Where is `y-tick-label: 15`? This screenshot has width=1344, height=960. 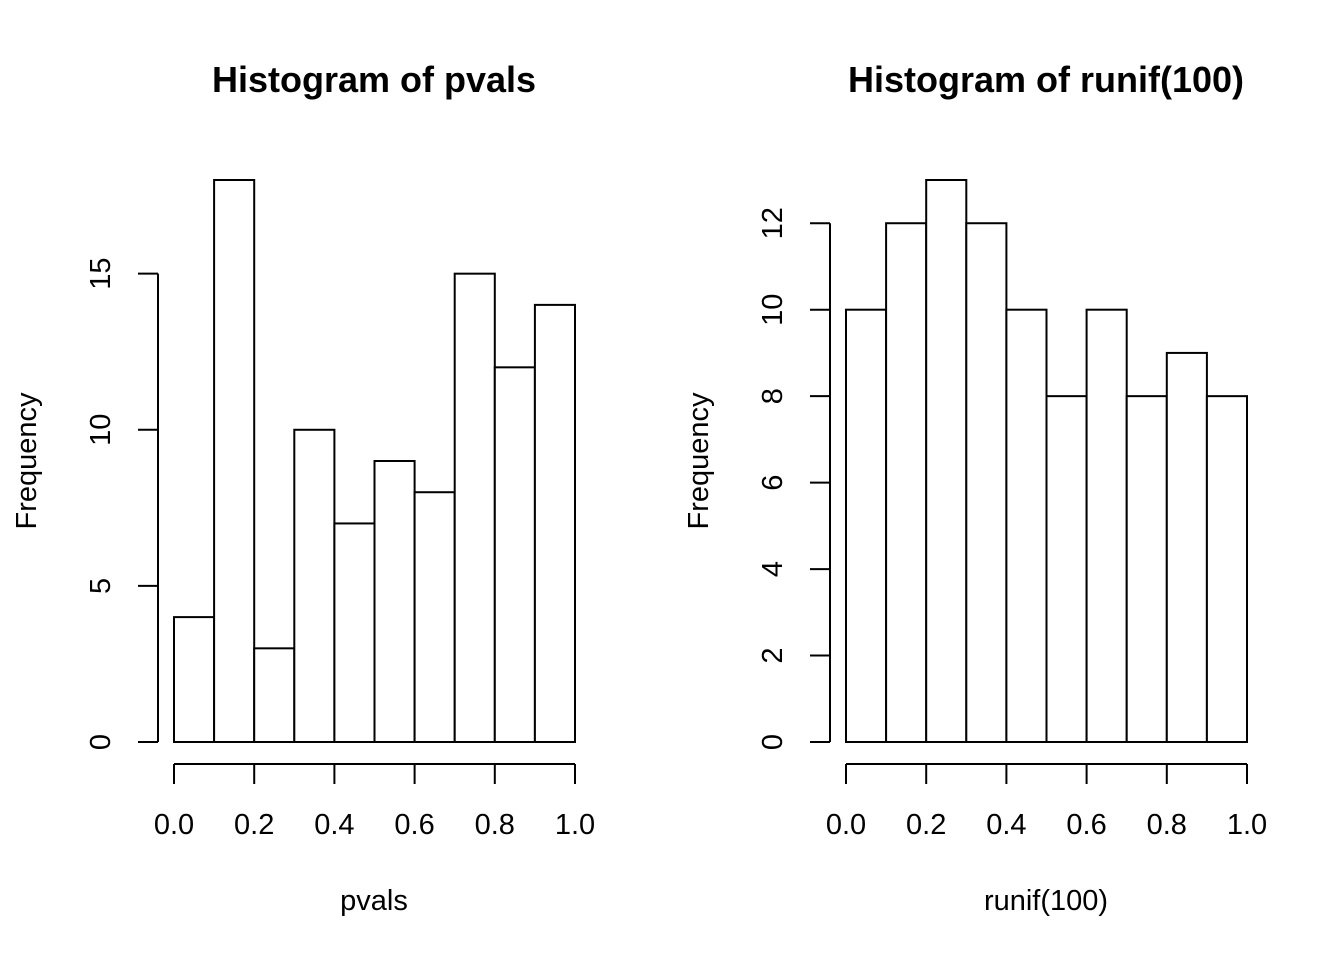 y-tick-label: 15 is located at coordinates (101, 274).